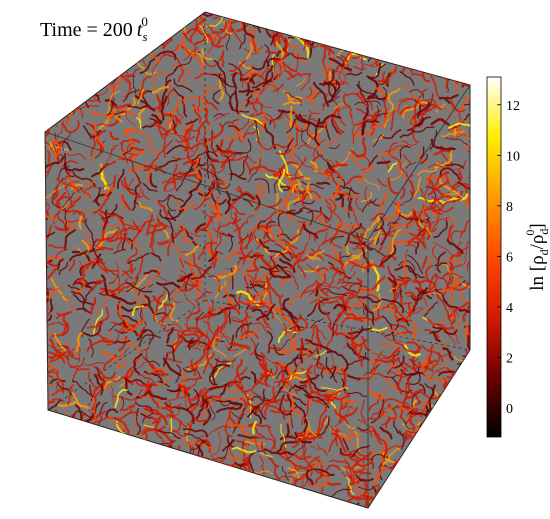 This screenshot has height=519, width=550. What do you see at coordinates (509, 207) in the screenshot?
I see `colorbar-tick-label: 8` at bounding box center [509, 207].